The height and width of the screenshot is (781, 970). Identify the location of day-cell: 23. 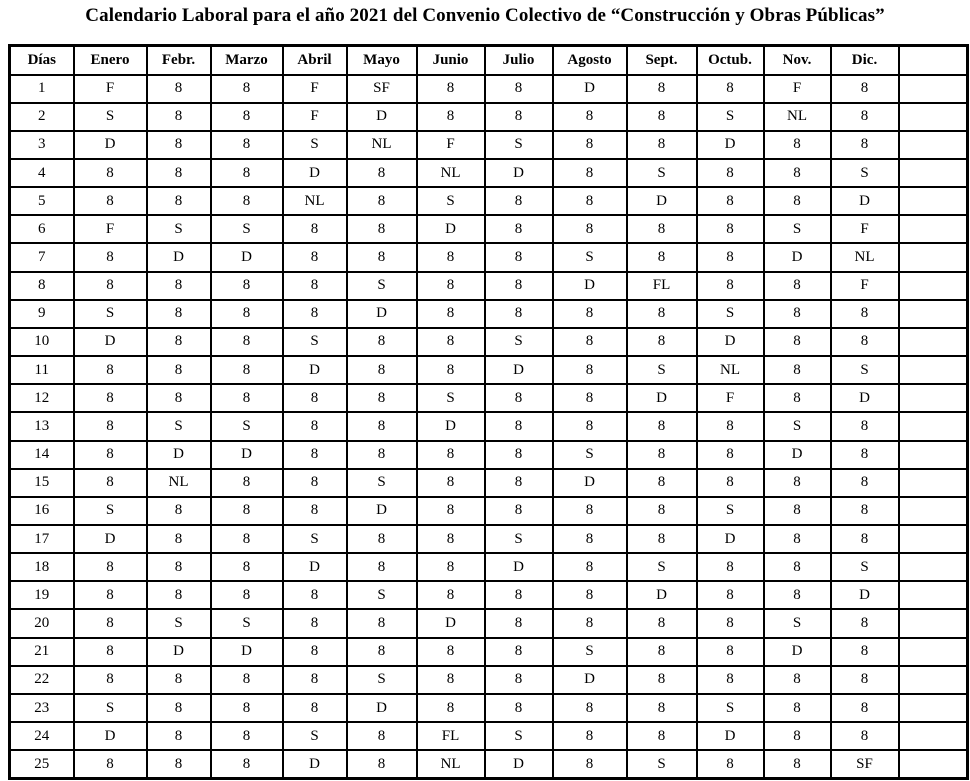
(41, 708).